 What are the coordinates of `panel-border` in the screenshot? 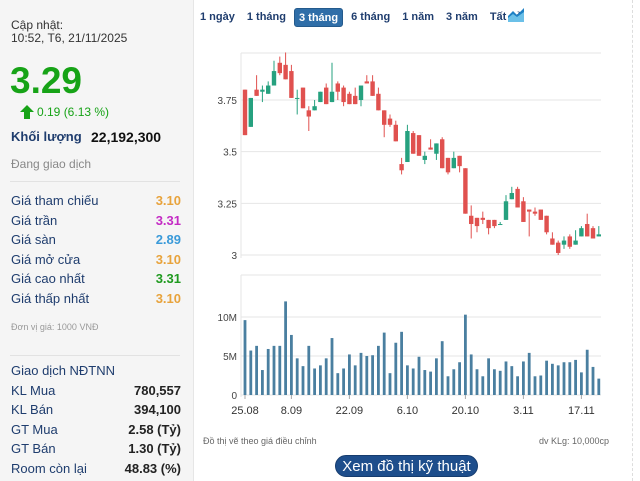 It's located at (632, 240).